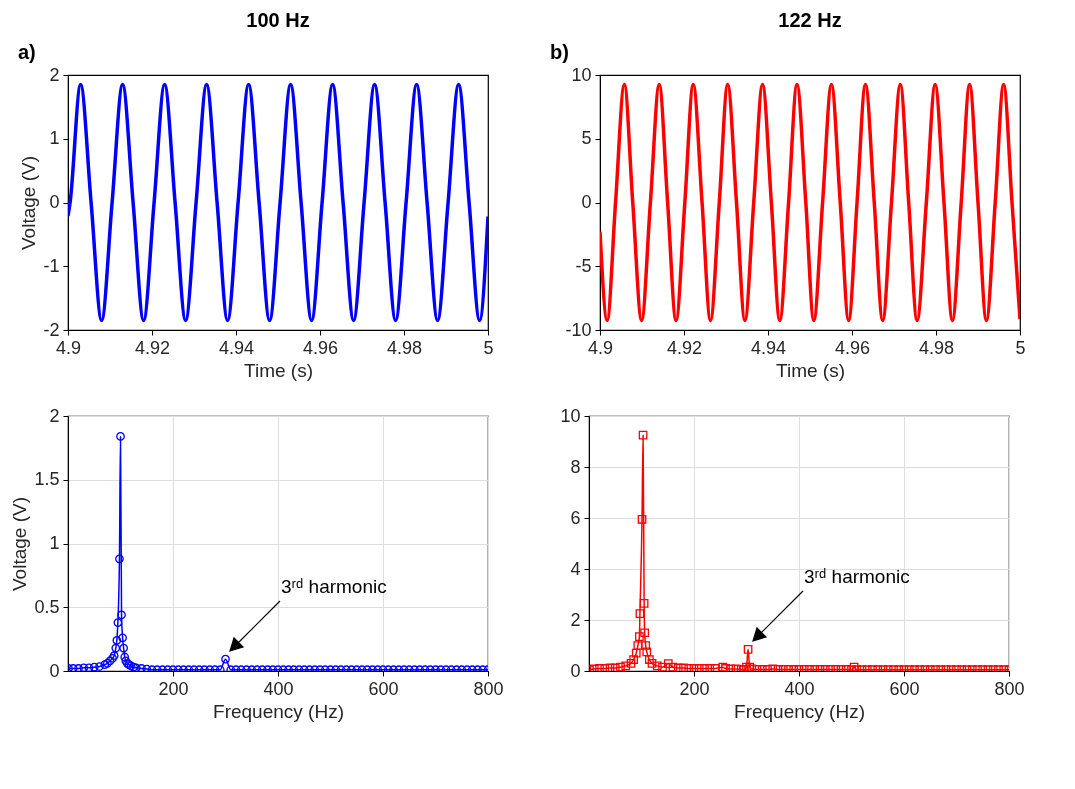 This screenshot has height=789, width=1075. Describe the element at coordinates (583, 265) in the screenshot. I see `y-tick-label: -5` at that location.